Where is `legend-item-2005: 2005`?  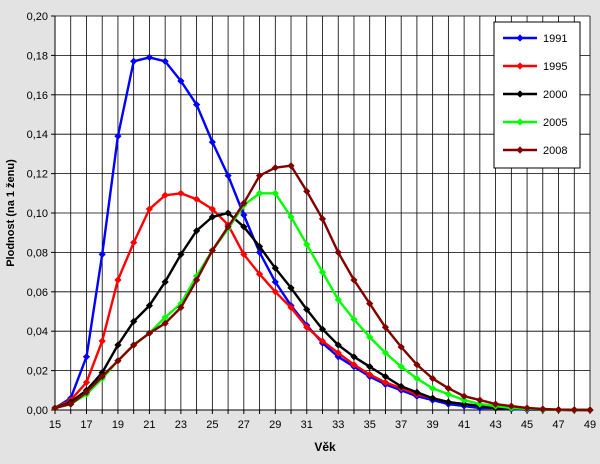 legend-item-2005: 2005 is located at coordinates (535, 123).